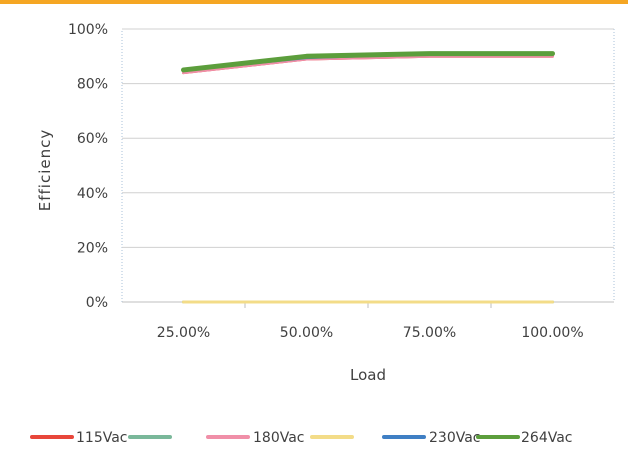 The height and width of the screenshot is (454, 628). What do you see at coordinates (368, 375) in the screenshot?
I see `x-axis-title: Load` at bounding box center [368, 375].